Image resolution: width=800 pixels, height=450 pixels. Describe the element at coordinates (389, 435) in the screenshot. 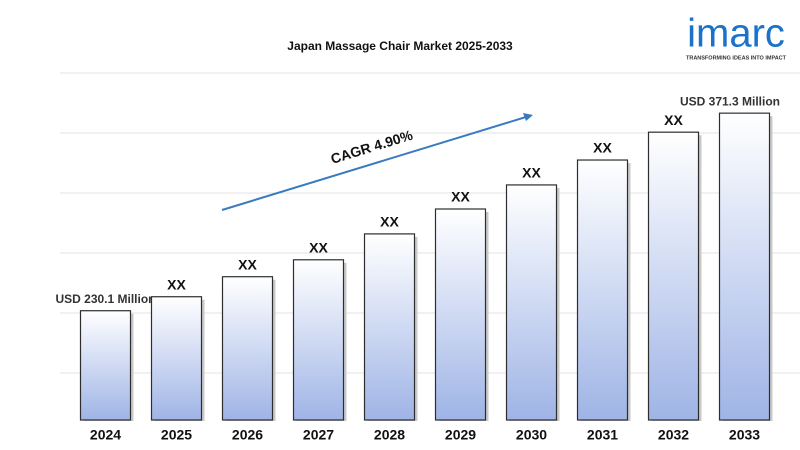

I see `x-tick-label: 2028` at that location.